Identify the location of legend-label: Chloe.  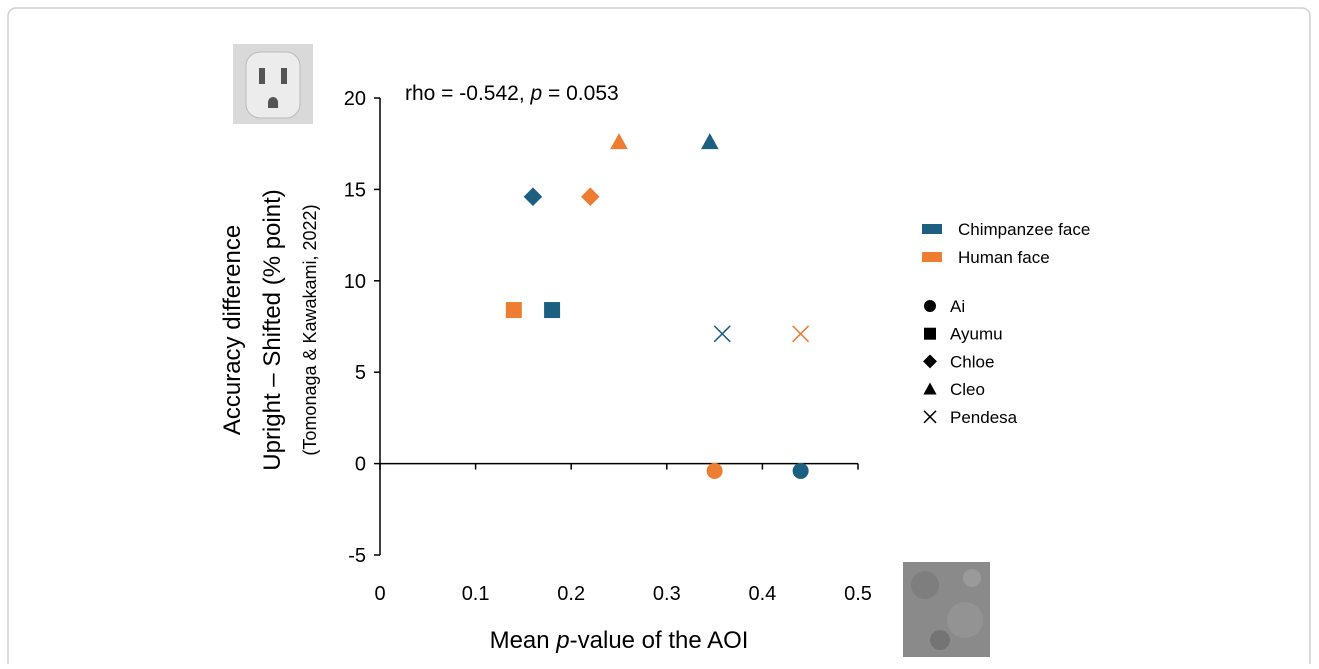
(972, 361).